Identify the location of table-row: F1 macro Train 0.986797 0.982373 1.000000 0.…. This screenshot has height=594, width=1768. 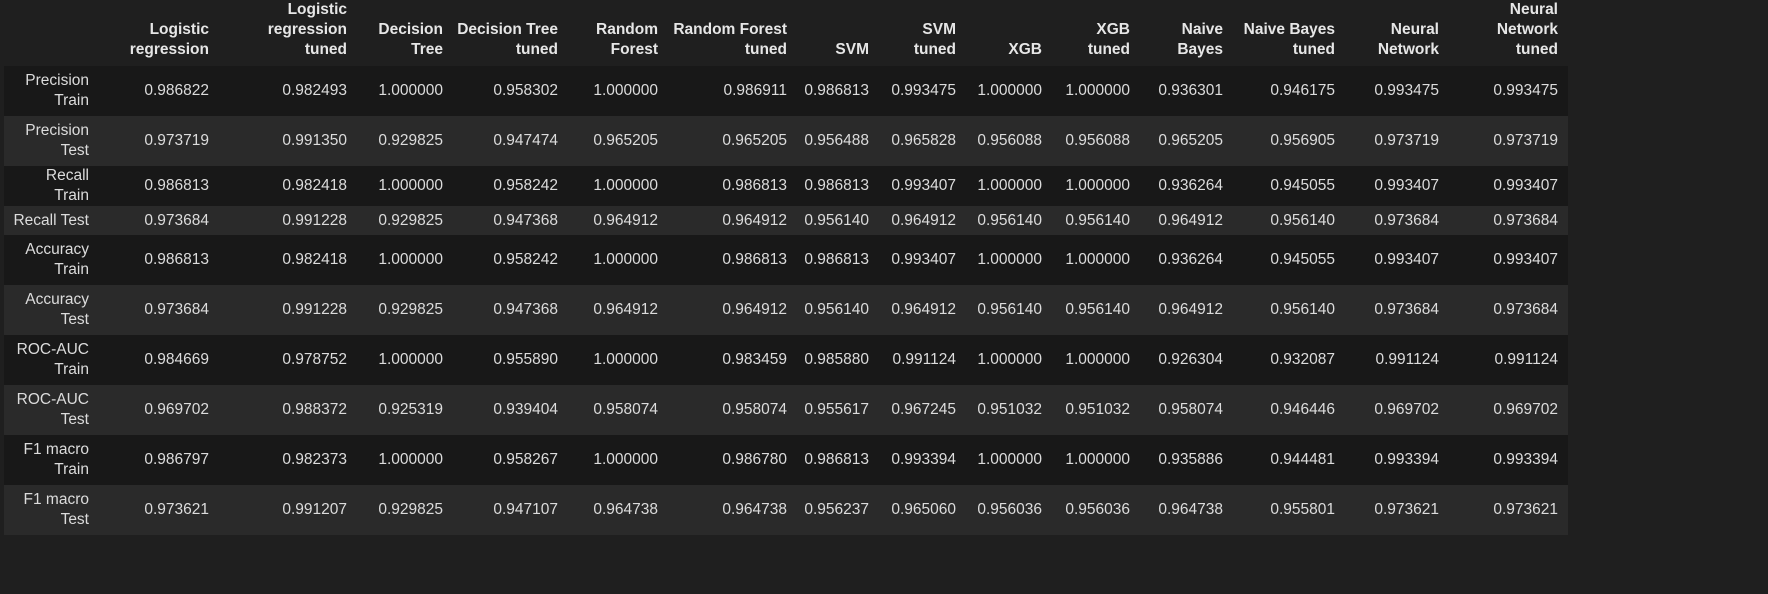
(786, 460).